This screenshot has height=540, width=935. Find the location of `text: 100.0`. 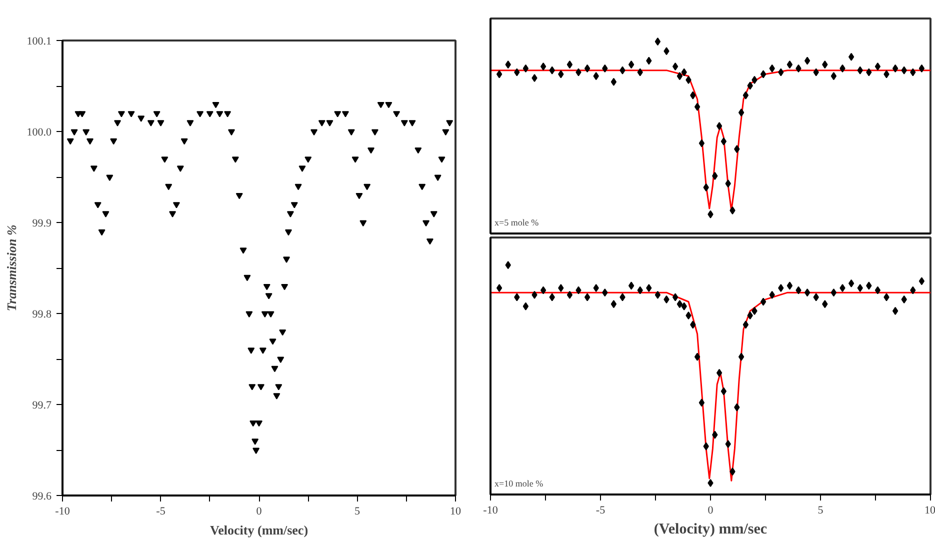

text: 100.0 is located at coordinates (39, 132).